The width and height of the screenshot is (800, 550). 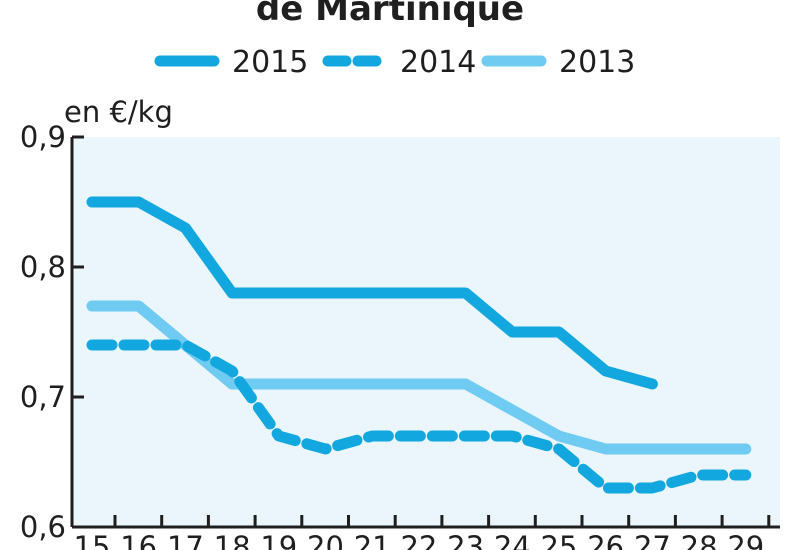 I want to click on legend: 2015 2014 2013, so click(x=394, y=62).